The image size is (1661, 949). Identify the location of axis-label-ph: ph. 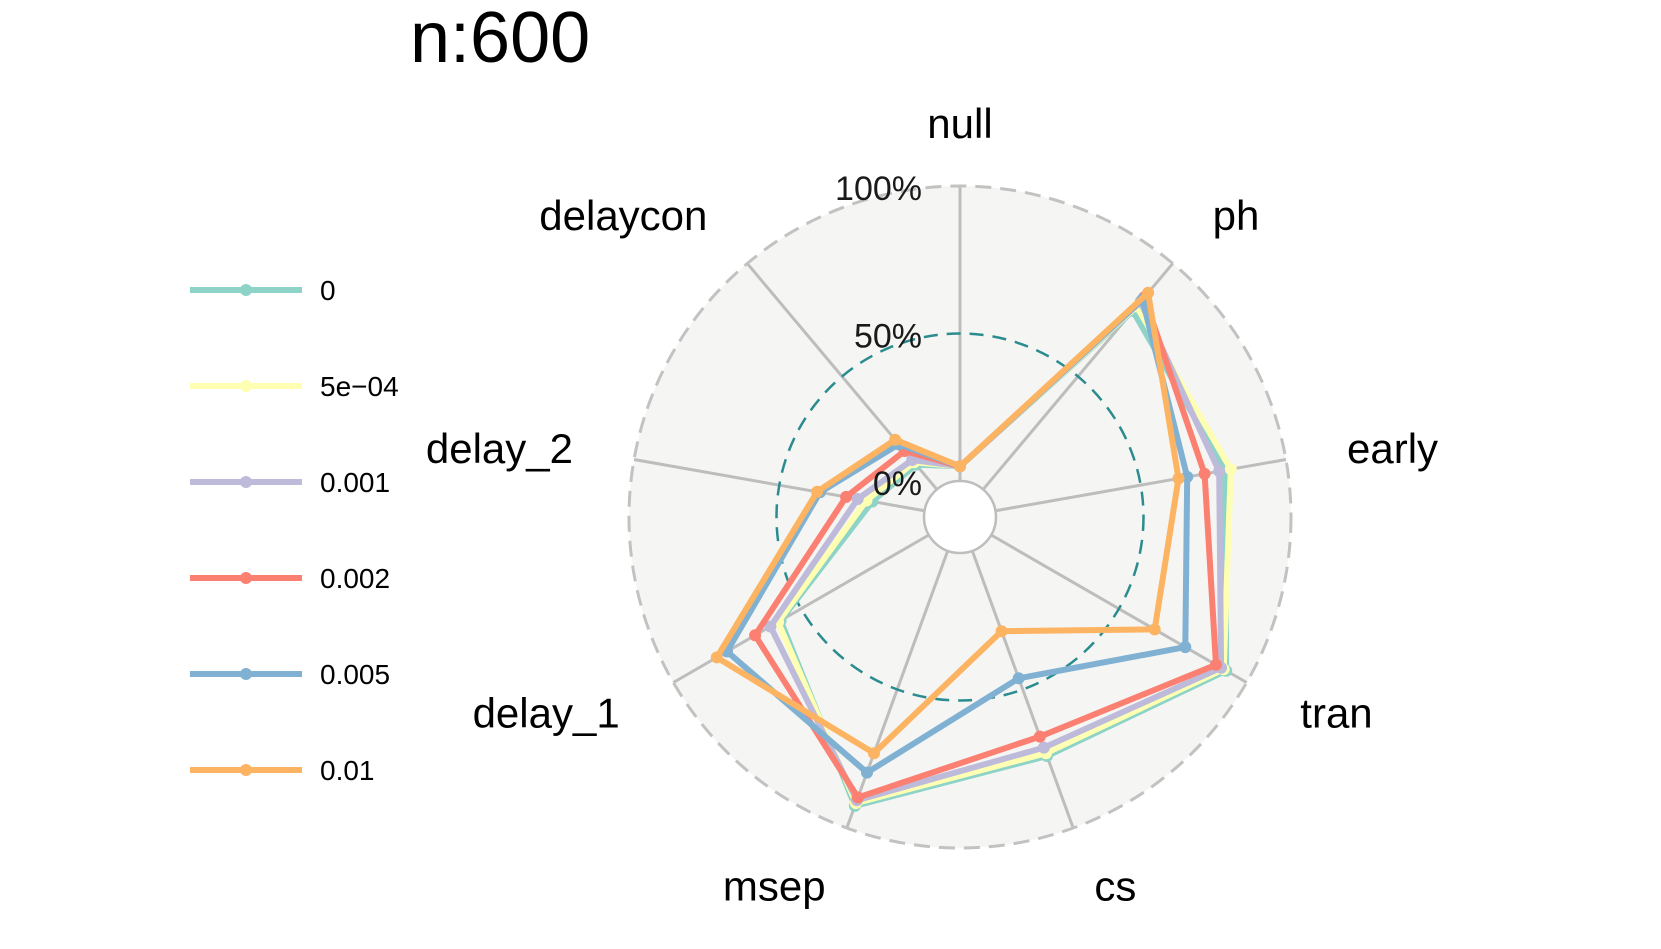
(1236, 215).